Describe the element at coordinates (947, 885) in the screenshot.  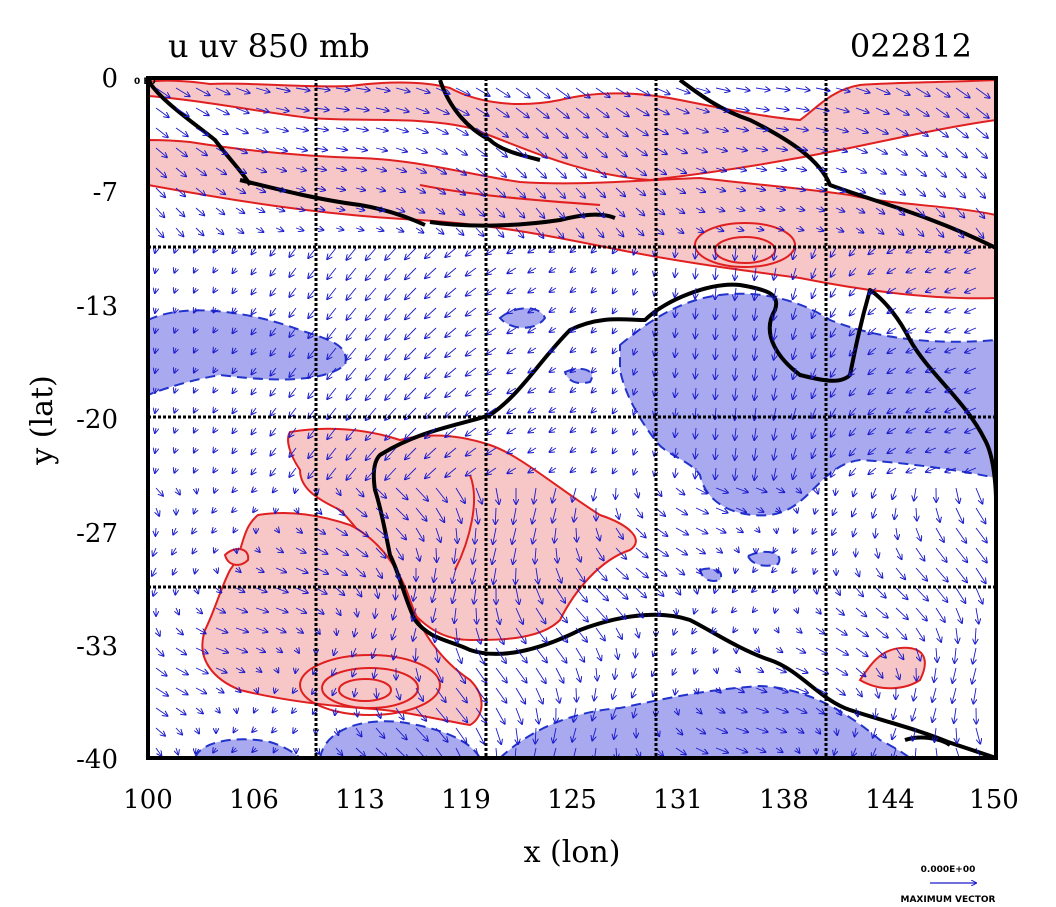
I see `reference-vector-legend: 0.000E+00 MAXIMUM VECTOR` at that location.